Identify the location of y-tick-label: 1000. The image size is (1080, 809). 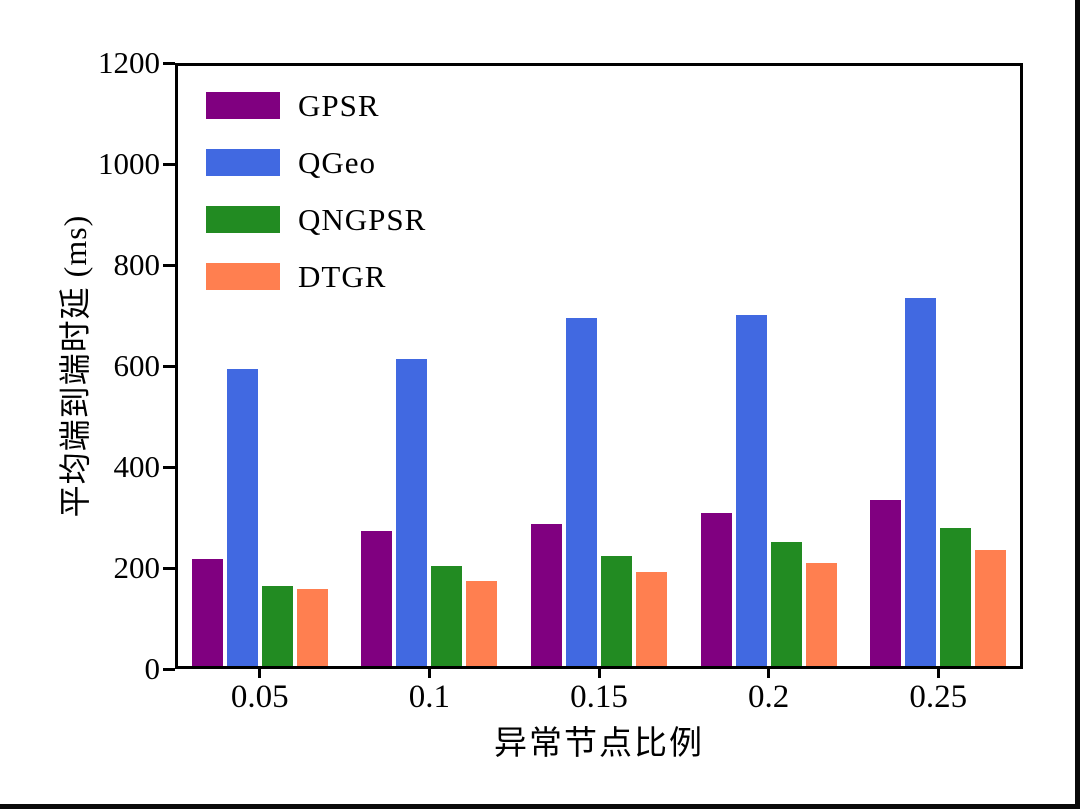
(129, 163).